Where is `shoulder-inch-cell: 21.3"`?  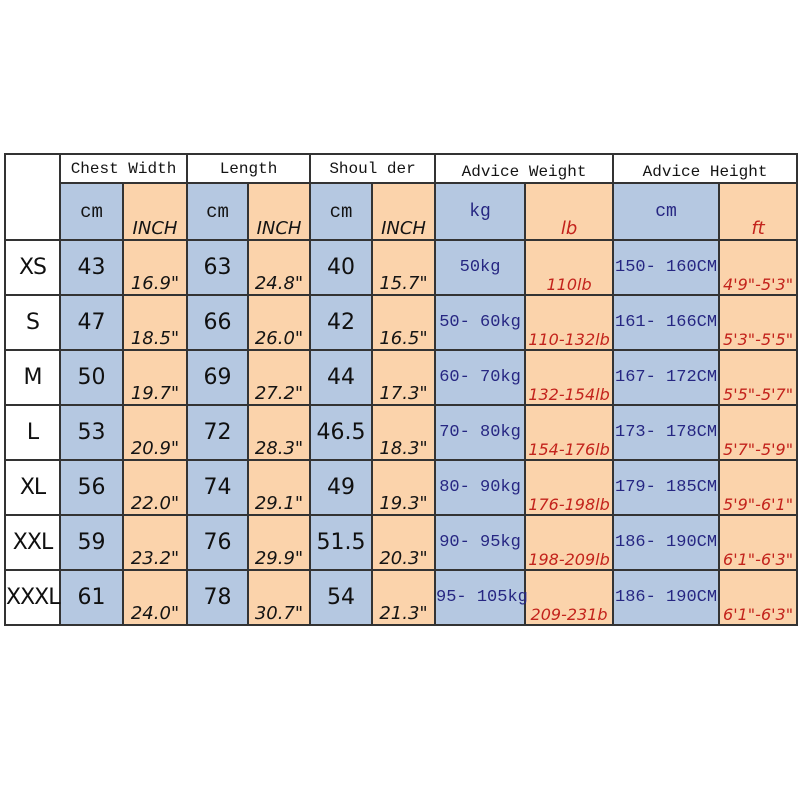
shoulder-inch-cell: 21.3" is located at coordinates (404, 597).